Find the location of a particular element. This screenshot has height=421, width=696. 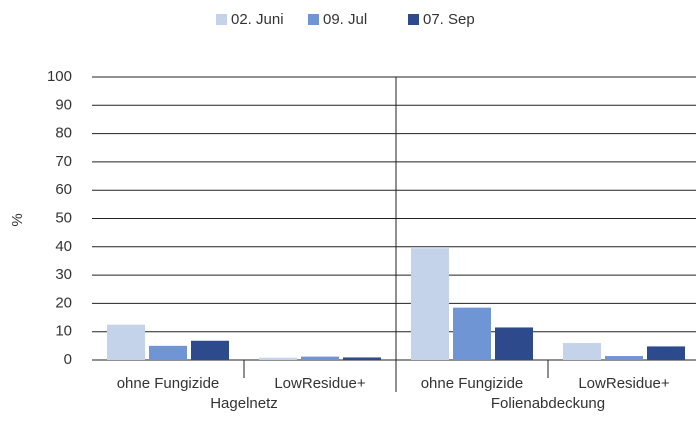

y-tick-label: 90 is located at coordinates (63, 104).